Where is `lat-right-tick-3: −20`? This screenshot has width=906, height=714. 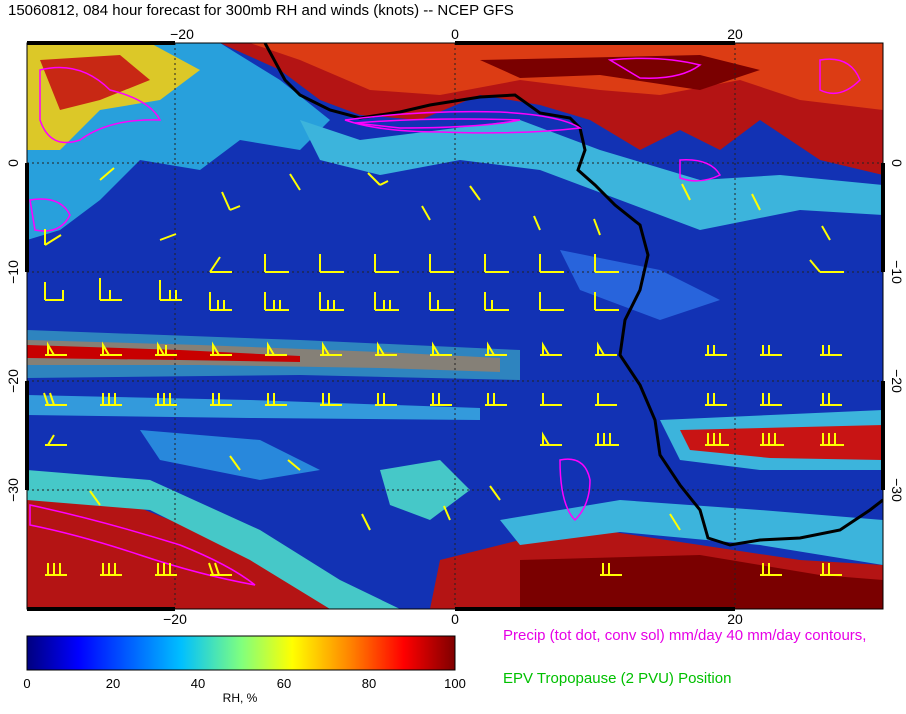
lat-right-tick-3: −20 is located at coordinates (897, 381).